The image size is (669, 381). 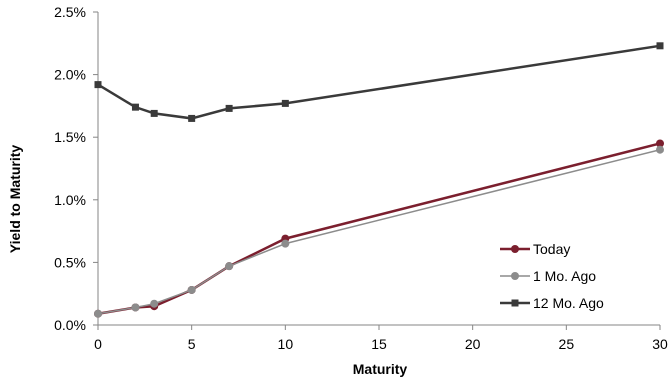 What do you see at coordinates (15, 199) in the screenshot?
I see `y-axis-title: Yield to Maturity` at bounding box center [15, 199].